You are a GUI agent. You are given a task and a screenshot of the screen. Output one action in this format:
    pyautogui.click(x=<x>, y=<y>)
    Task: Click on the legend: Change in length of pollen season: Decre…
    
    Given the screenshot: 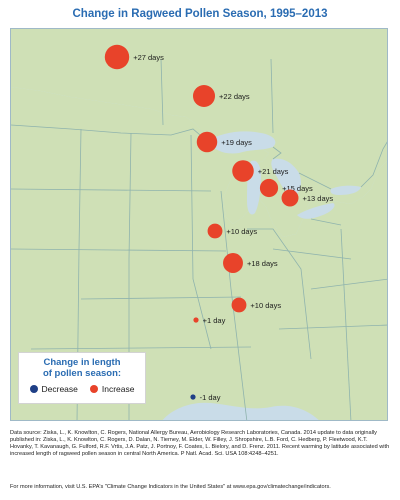 What is the action you would take?
    pyautogui.click(x=82, y=378)
    